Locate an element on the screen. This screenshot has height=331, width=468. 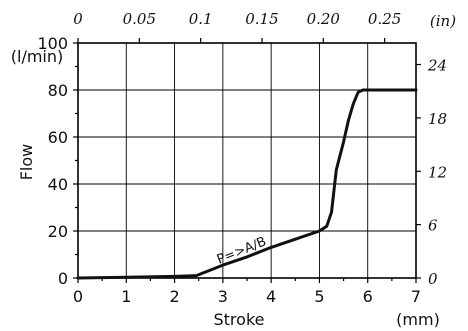
top-tick-label: 0 is located at coordinates (78, 19).